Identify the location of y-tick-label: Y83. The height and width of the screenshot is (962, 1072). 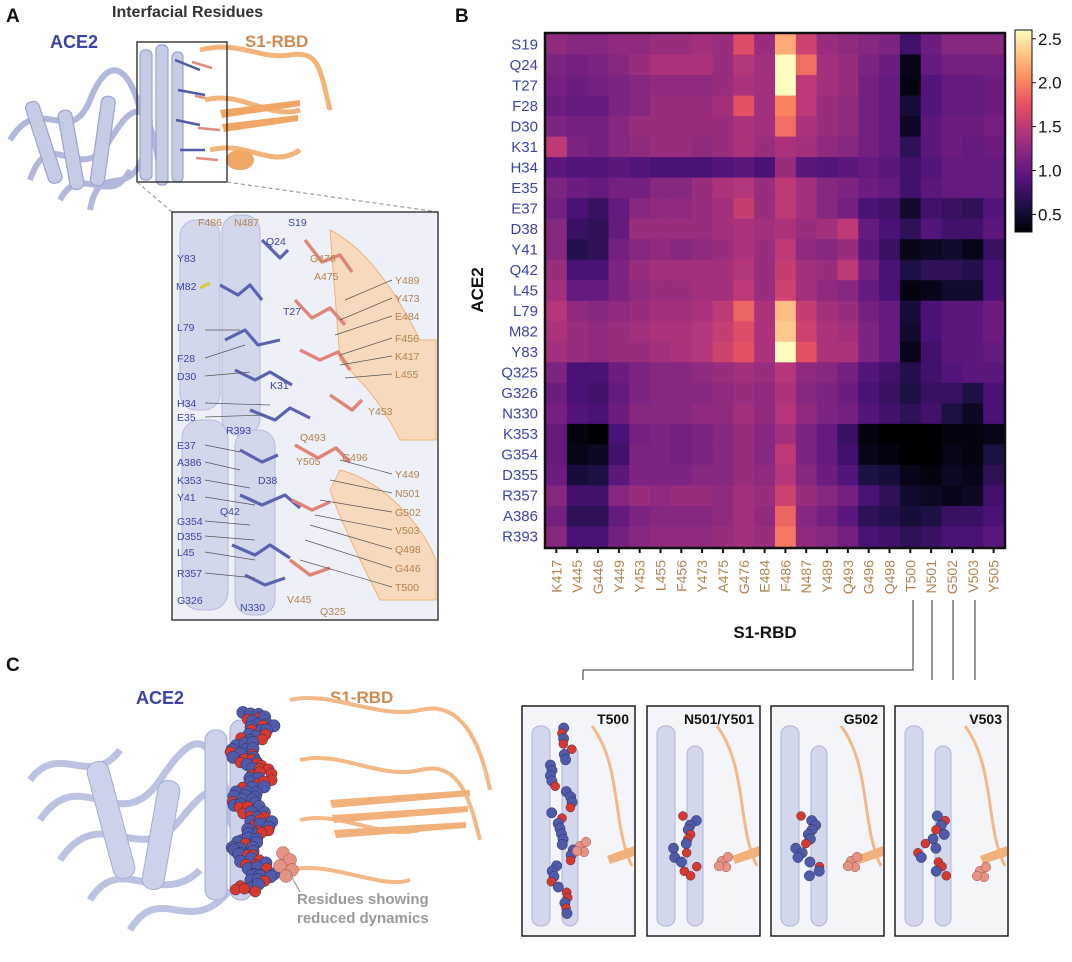
(524, 352).